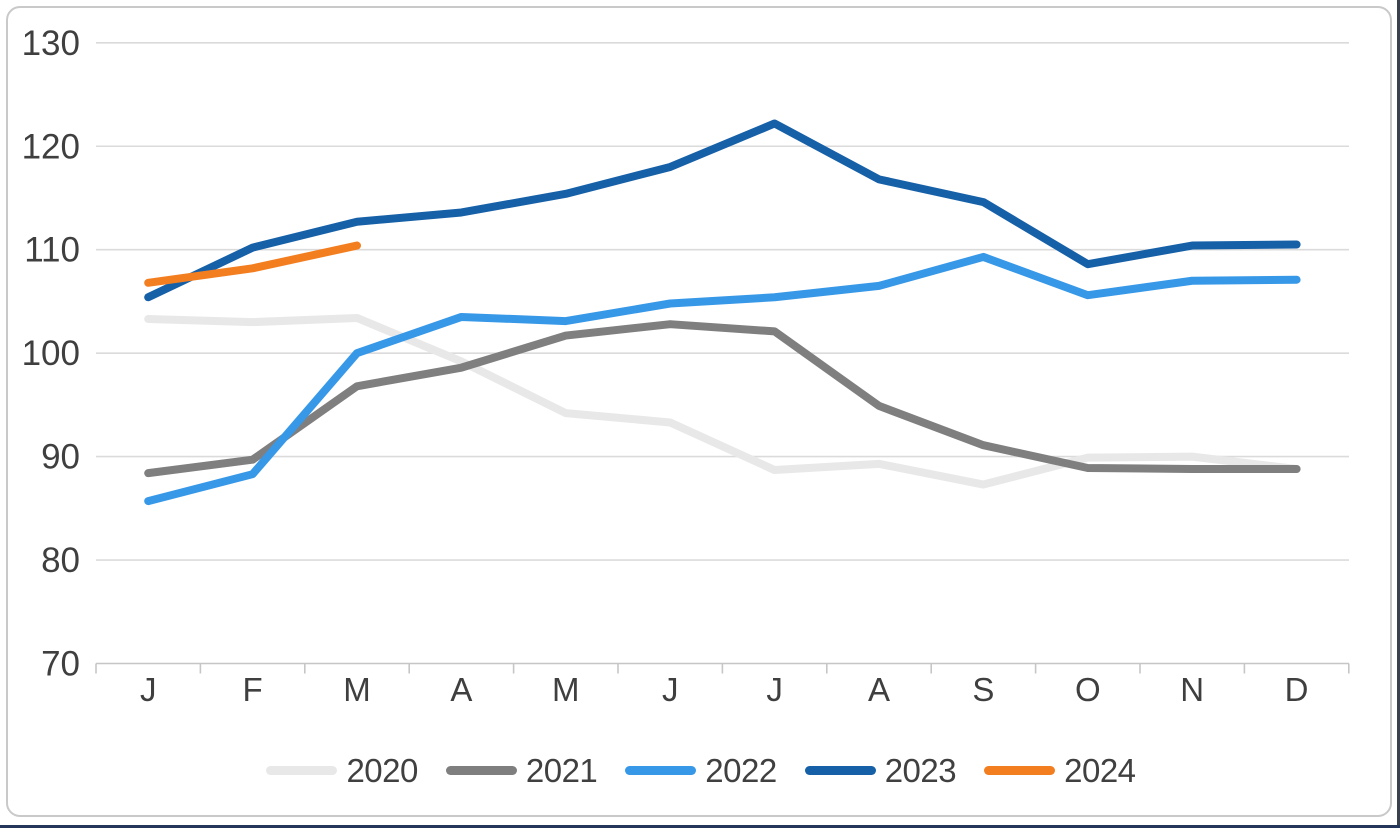  What do you see at coordinates (60, 560) in the screenshot?
I see `y-axis-tick-label: 80` at bounding box center [60, 560].